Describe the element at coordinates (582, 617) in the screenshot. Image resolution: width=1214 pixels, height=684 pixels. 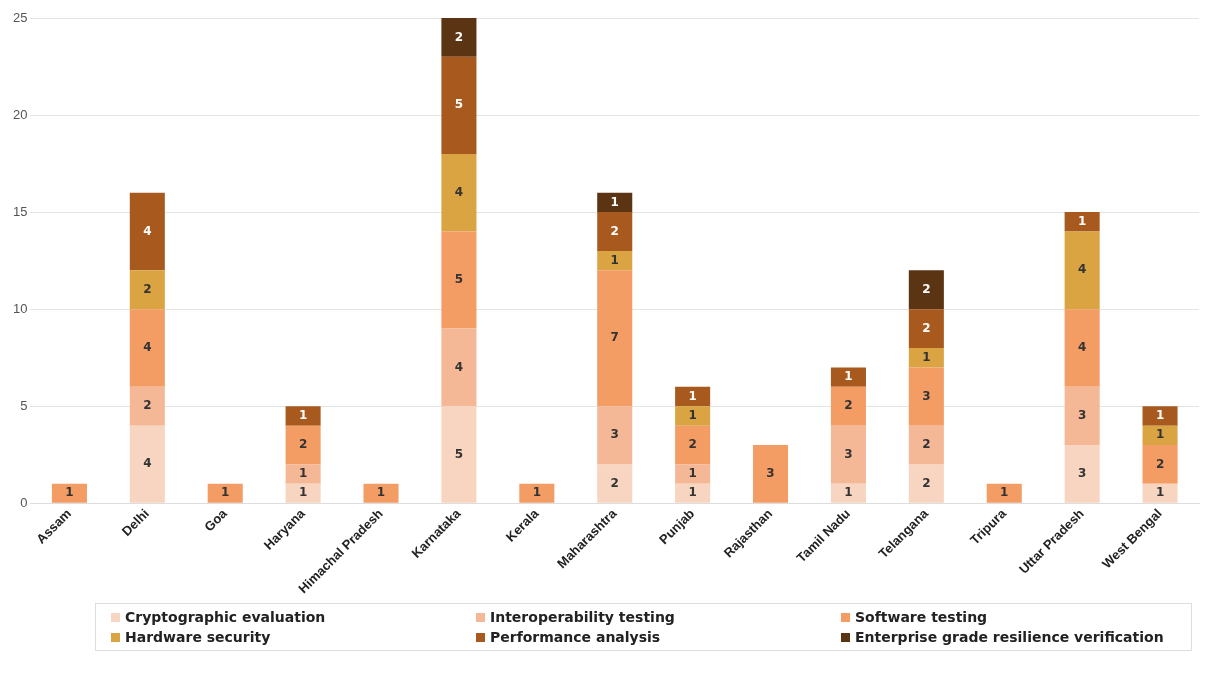
I see `legend-label: Interoperability testing` at that location.